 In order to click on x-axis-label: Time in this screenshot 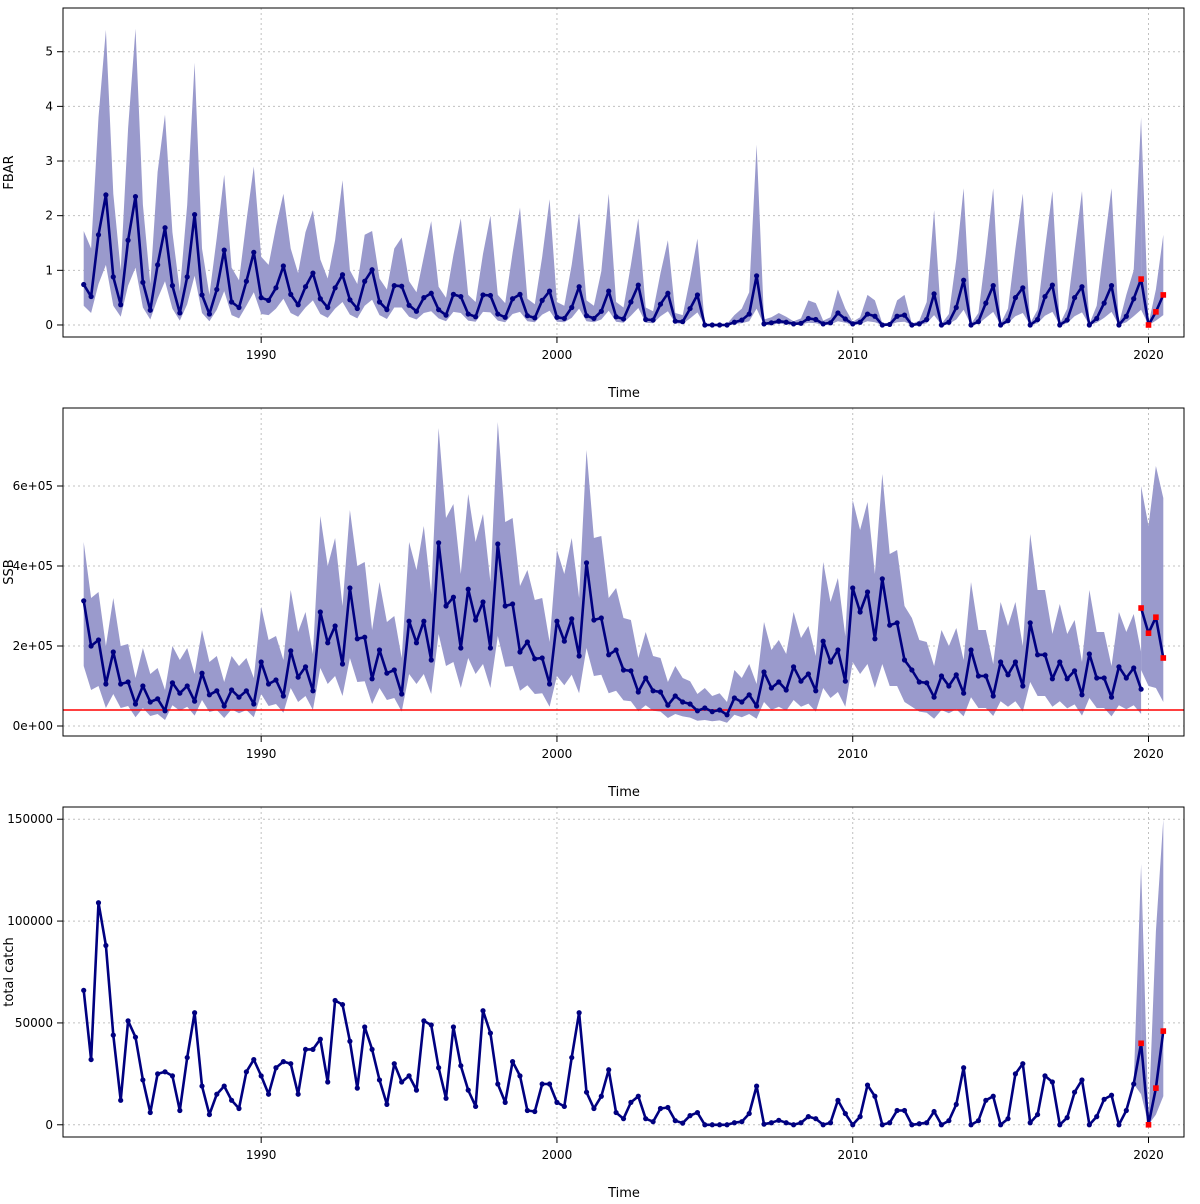, I will do `click(623, 393)`.